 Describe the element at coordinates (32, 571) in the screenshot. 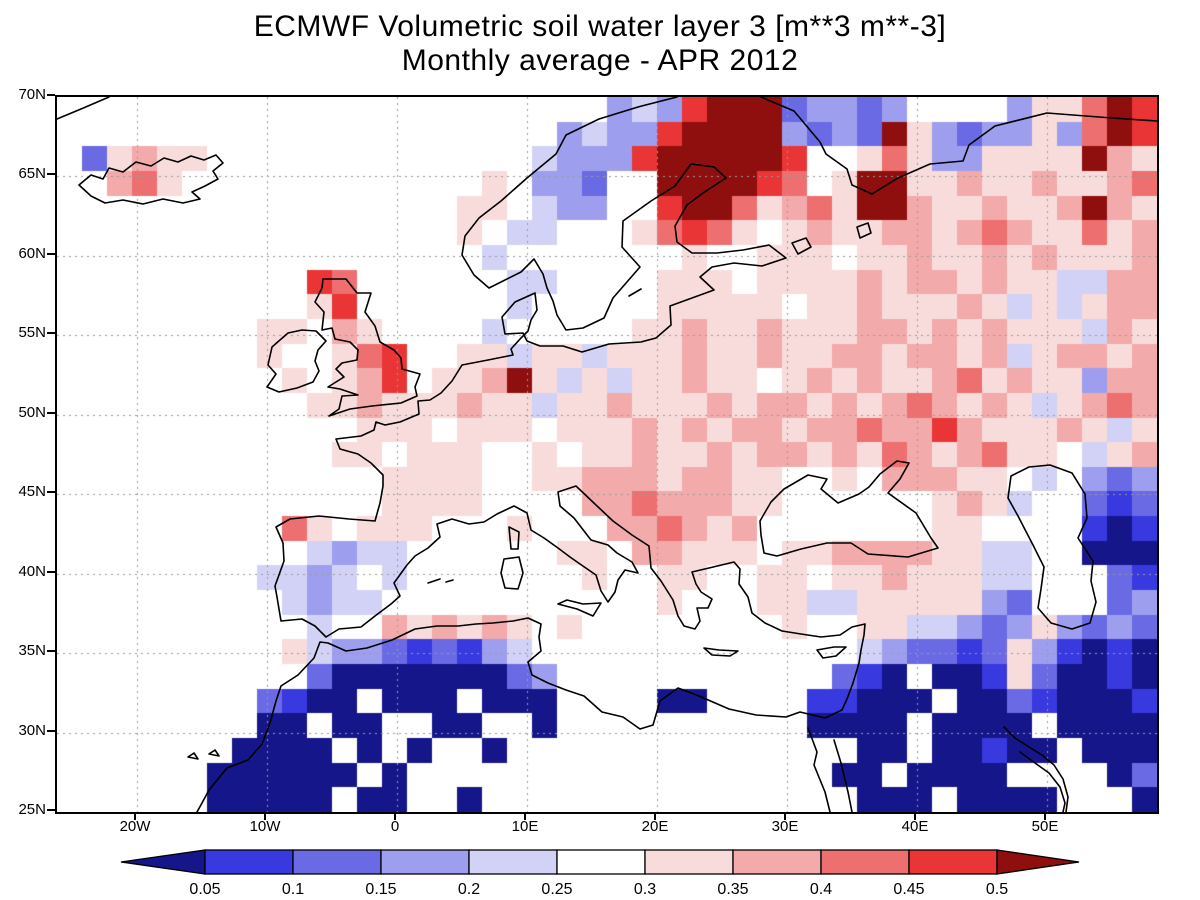

I see `lat-tick-label: 40N` at that location.